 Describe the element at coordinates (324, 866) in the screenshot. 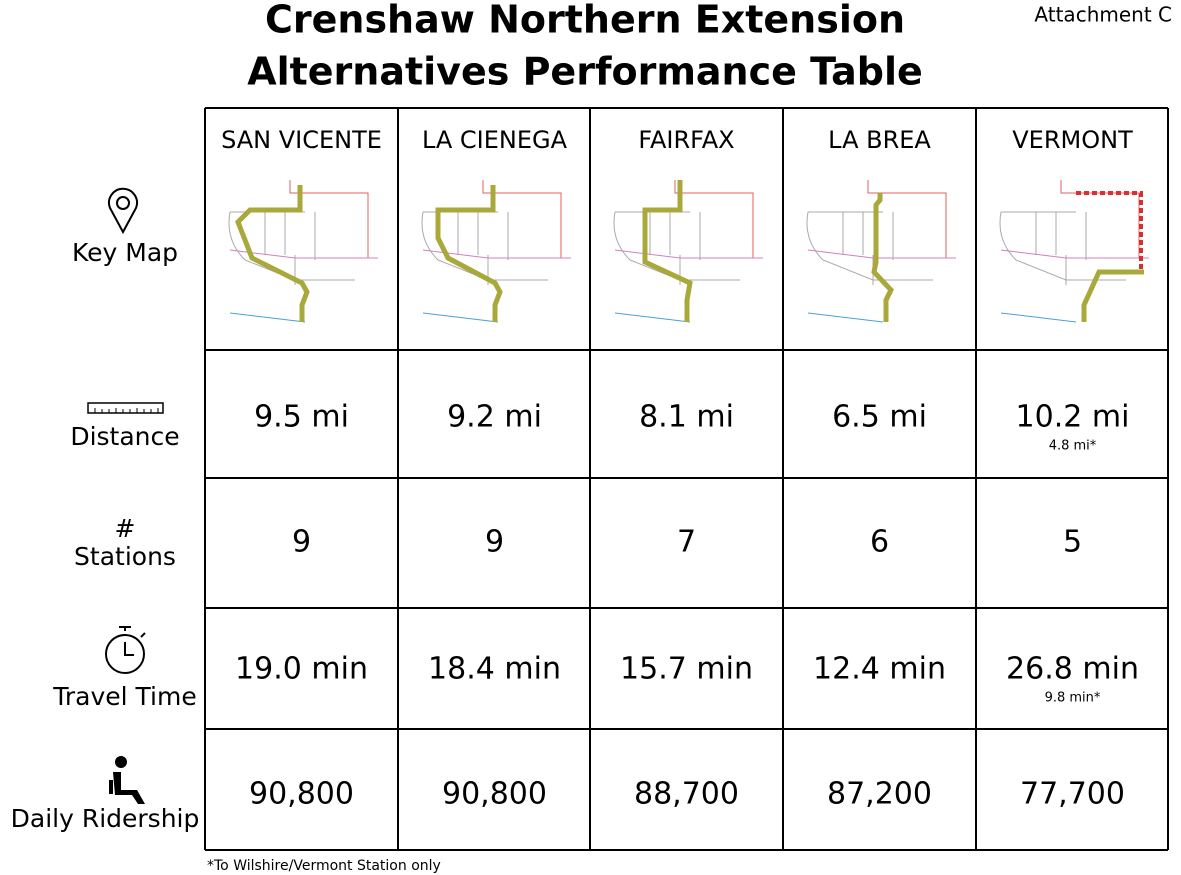

I see `footnote: *To Wilshire/Vermont Station only` at that location.